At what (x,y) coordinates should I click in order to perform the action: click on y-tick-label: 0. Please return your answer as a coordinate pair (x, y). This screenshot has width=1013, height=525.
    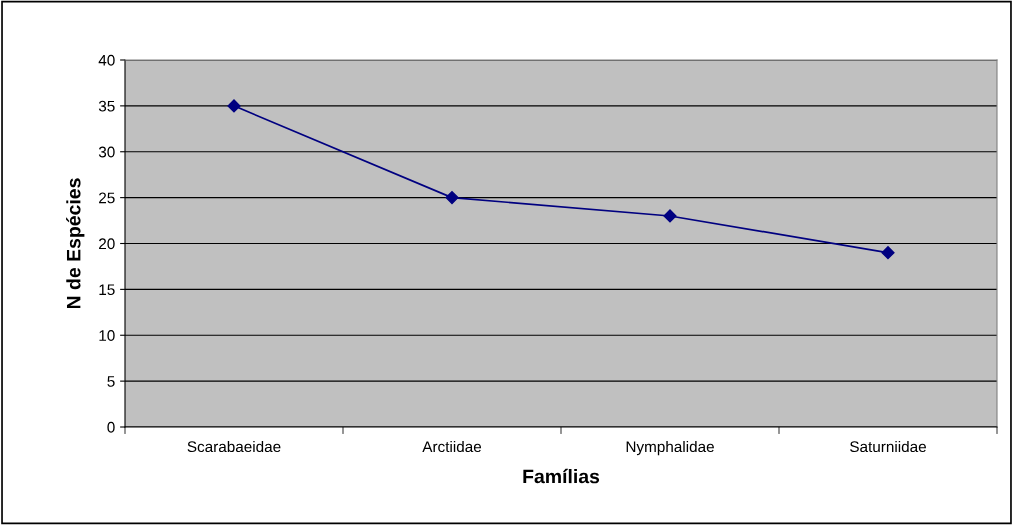
    Looking at the image, I should click on (111, 427).